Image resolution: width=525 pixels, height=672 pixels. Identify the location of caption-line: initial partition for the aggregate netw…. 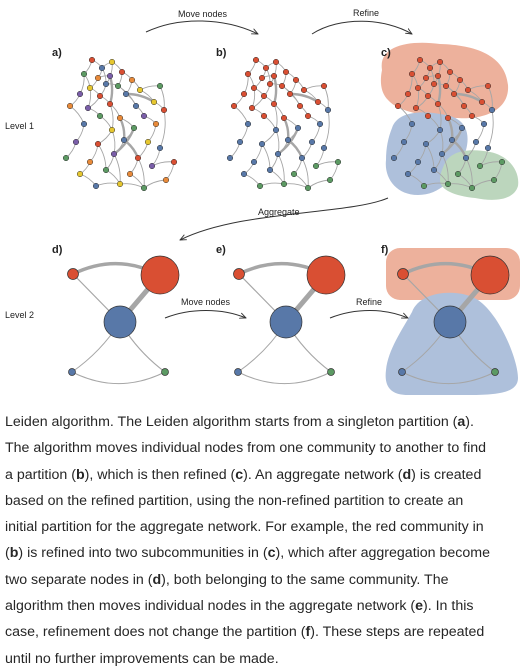
(244, 527).